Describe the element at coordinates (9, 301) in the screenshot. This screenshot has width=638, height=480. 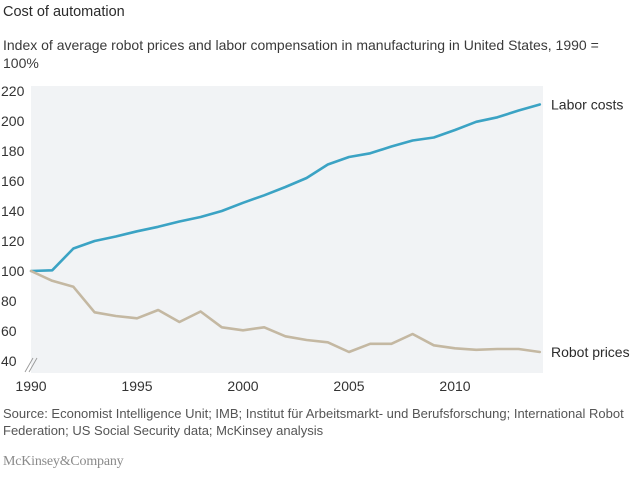
I see `y-tick-label: 80` at that location.